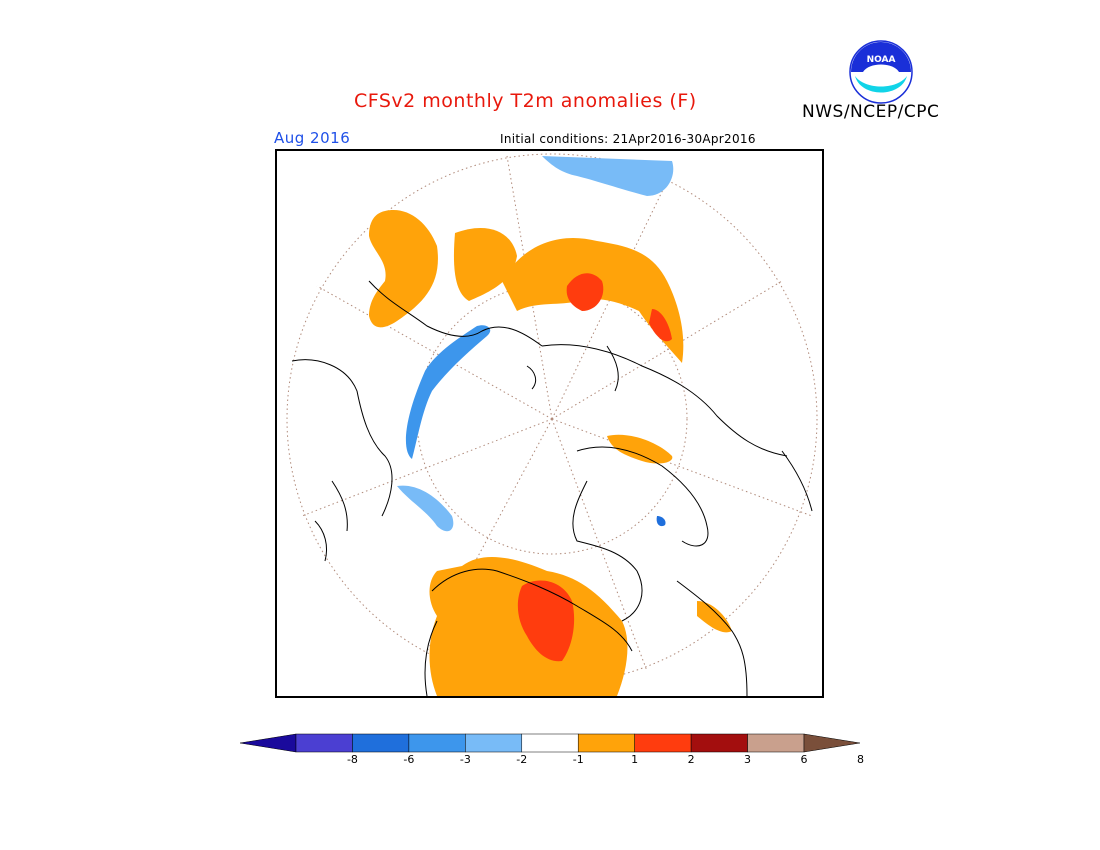 Image resolution: width=1100 pixels, height=850 pixels. I want to click on anomaly-cool-europe, so click(448, 392).